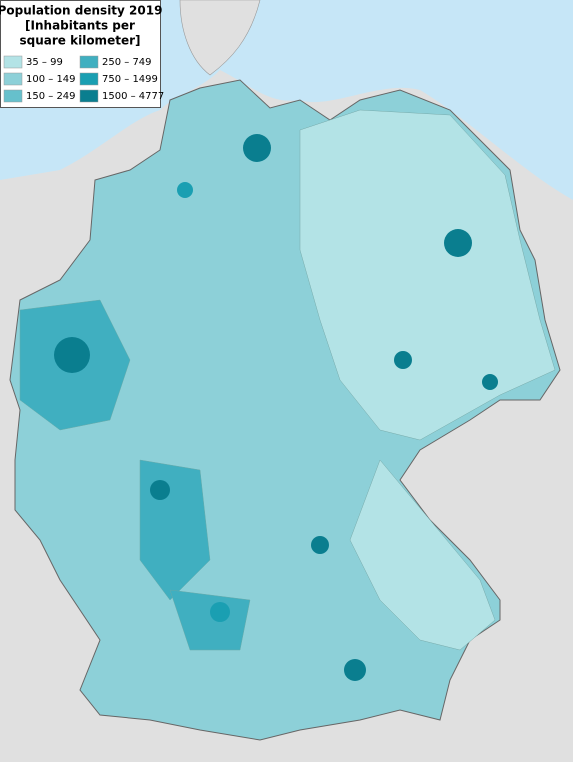  I want to click on legend-label: 1500 – 4777, so click(133, 96).